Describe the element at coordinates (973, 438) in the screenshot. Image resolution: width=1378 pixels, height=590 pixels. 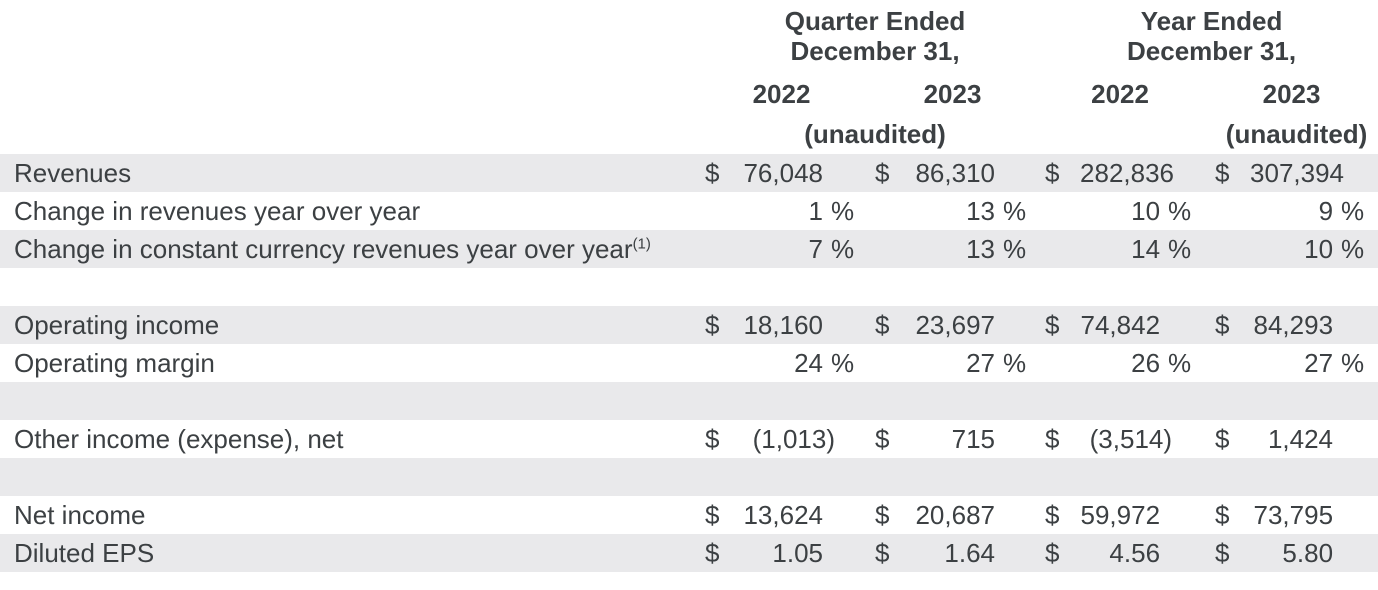
I see `value-cell-q2023: 715` at that location.